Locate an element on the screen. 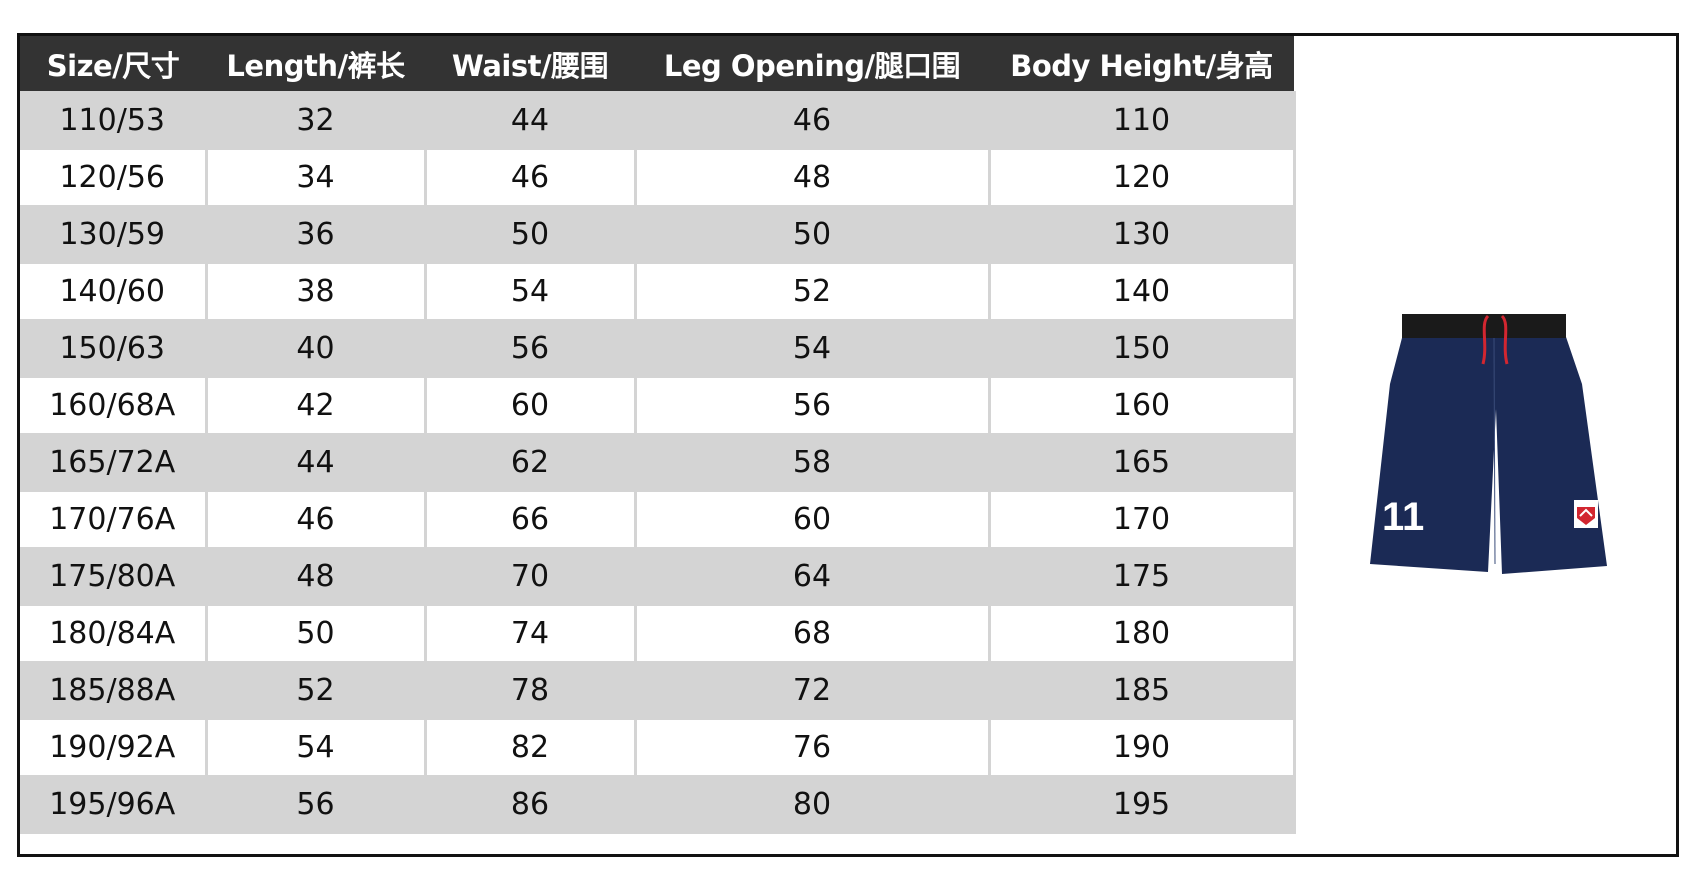 The width and height of the screenshot is (1699, 886). table-cell: 66 is located at coordinates (530, 519).